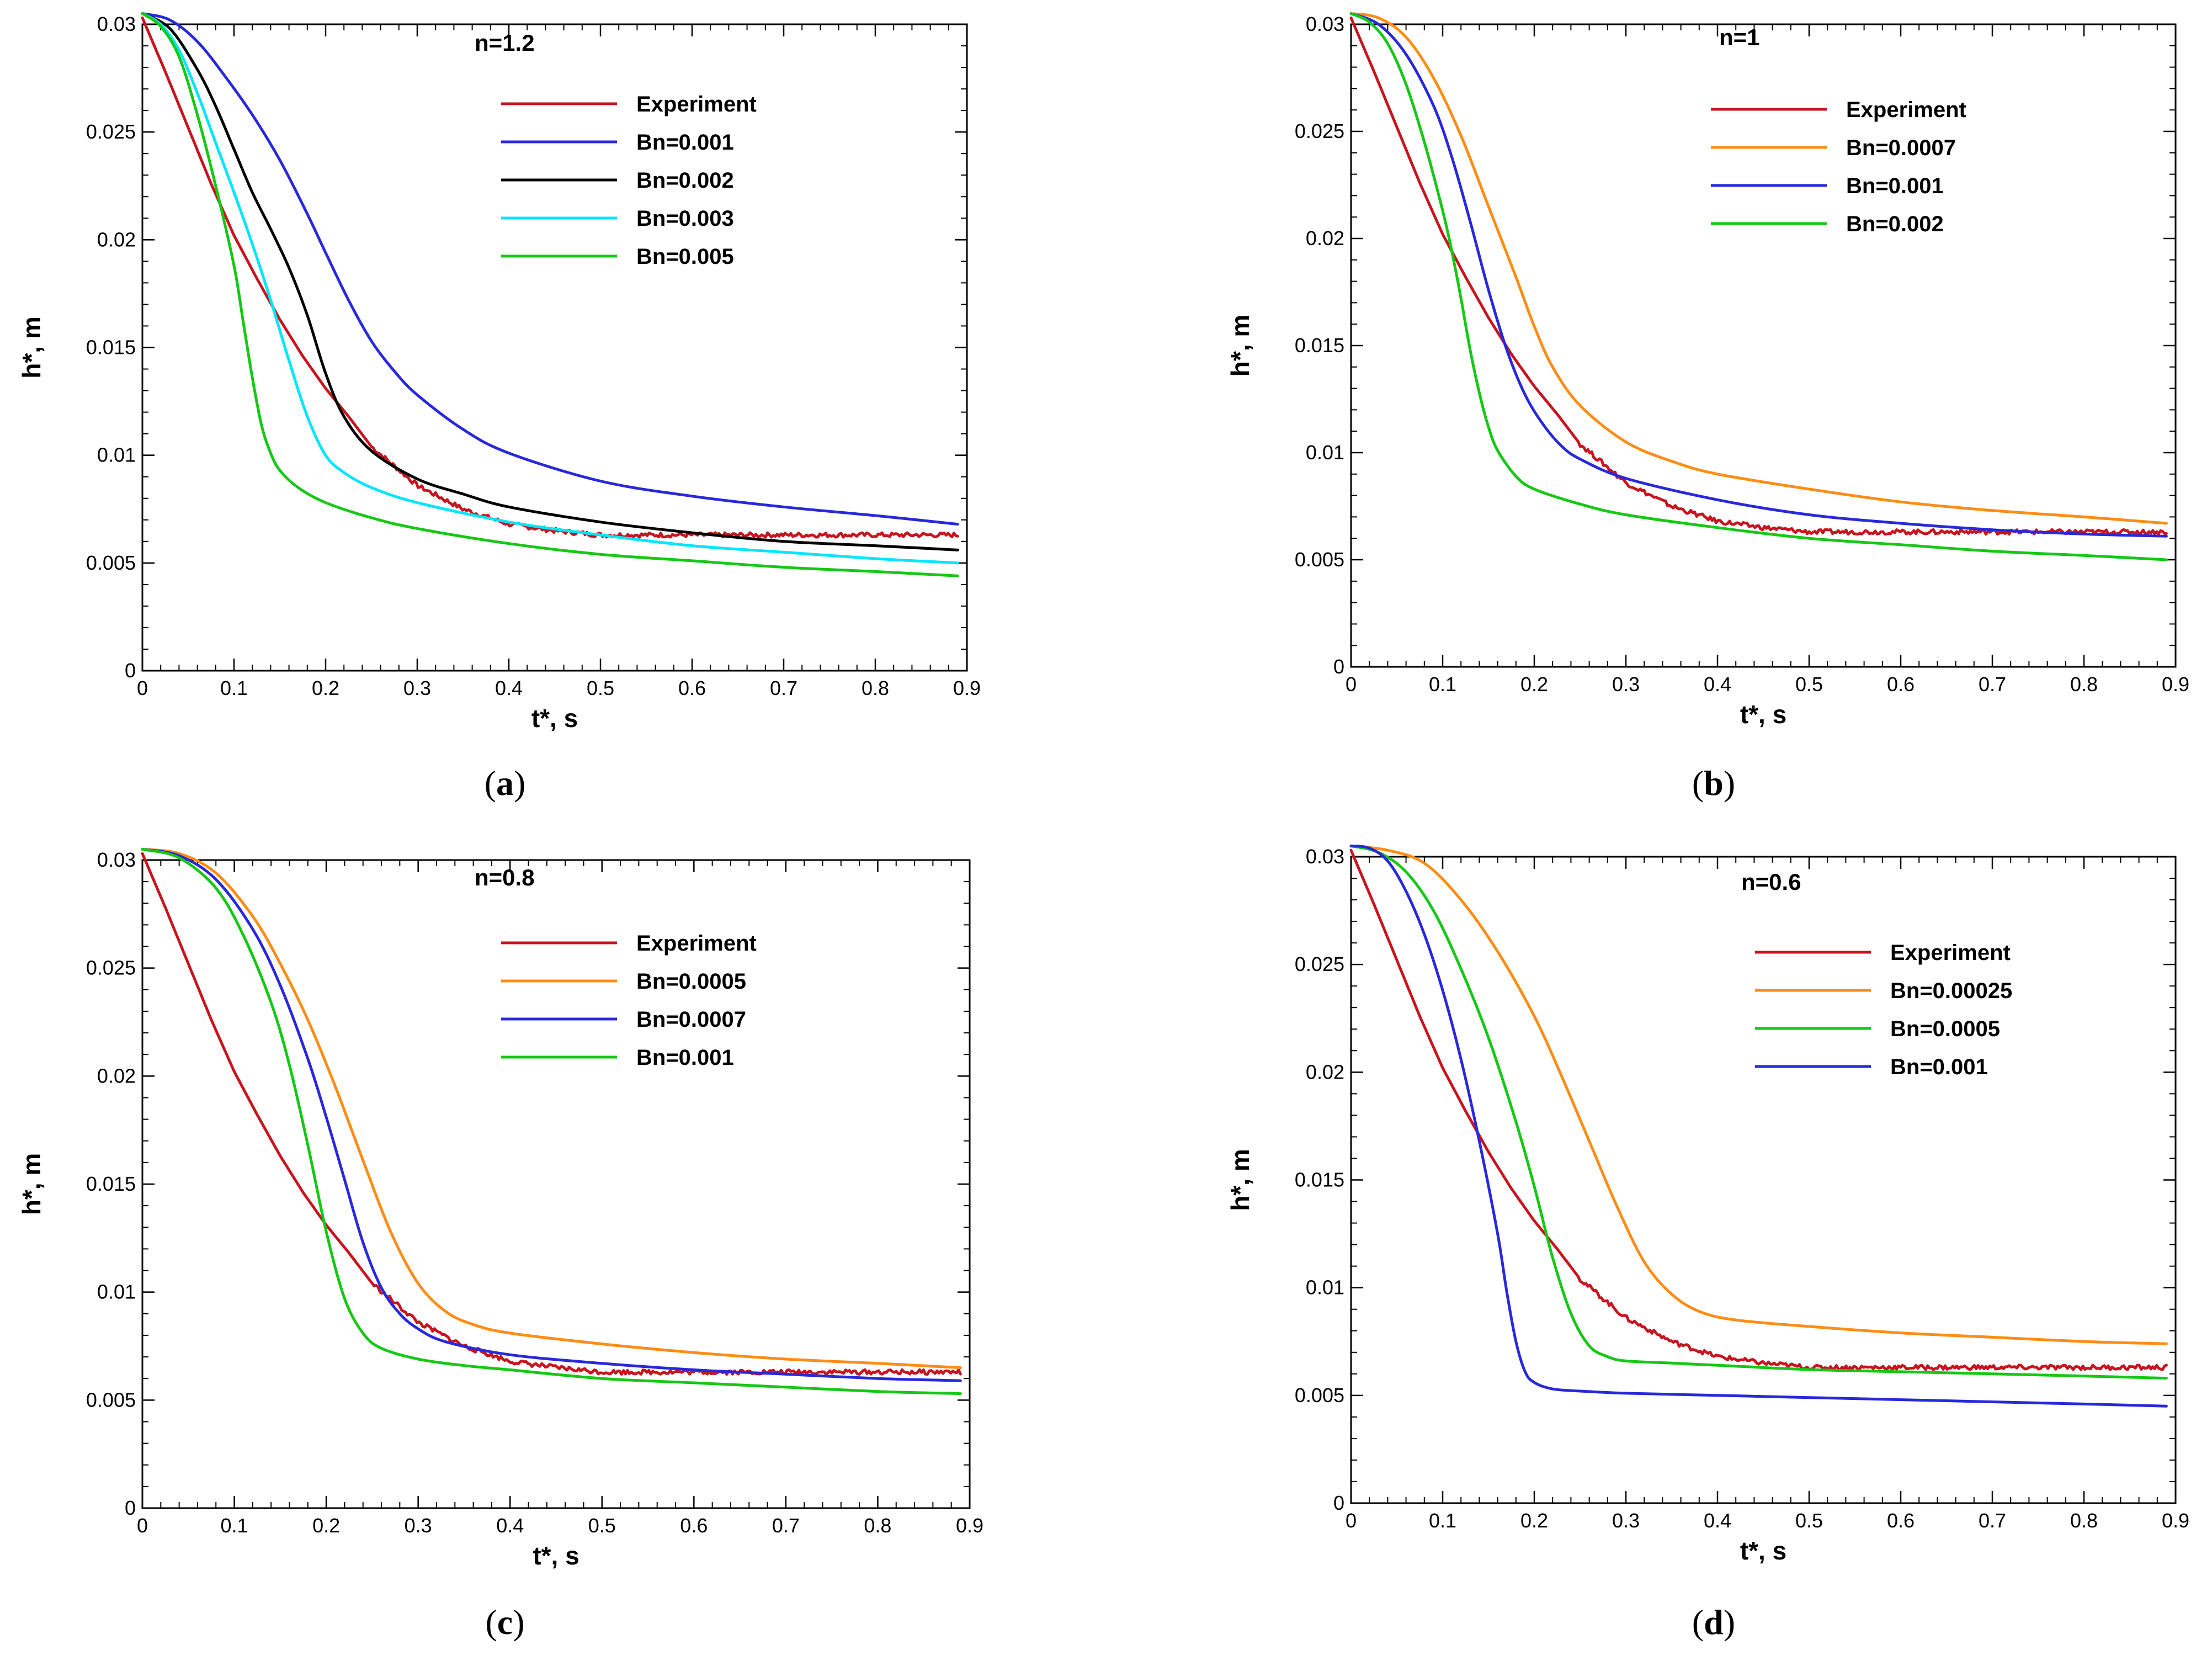  What do you see at coordinates (685, 257) in the screenshot?
I see `legend-entry-label: Bn=0.005` at bounding box center [685, 257].